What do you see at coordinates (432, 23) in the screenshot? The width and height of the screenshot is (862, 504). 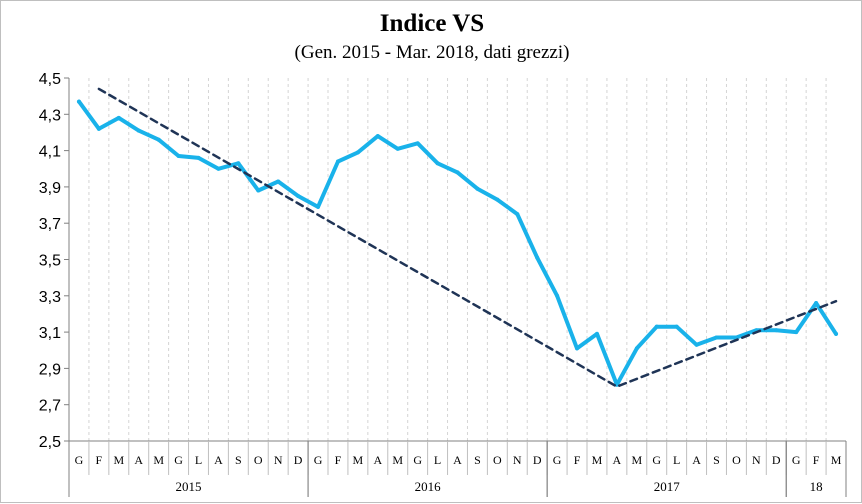 I see `chart-title: Indice VS` at bounding box center [432, 23].